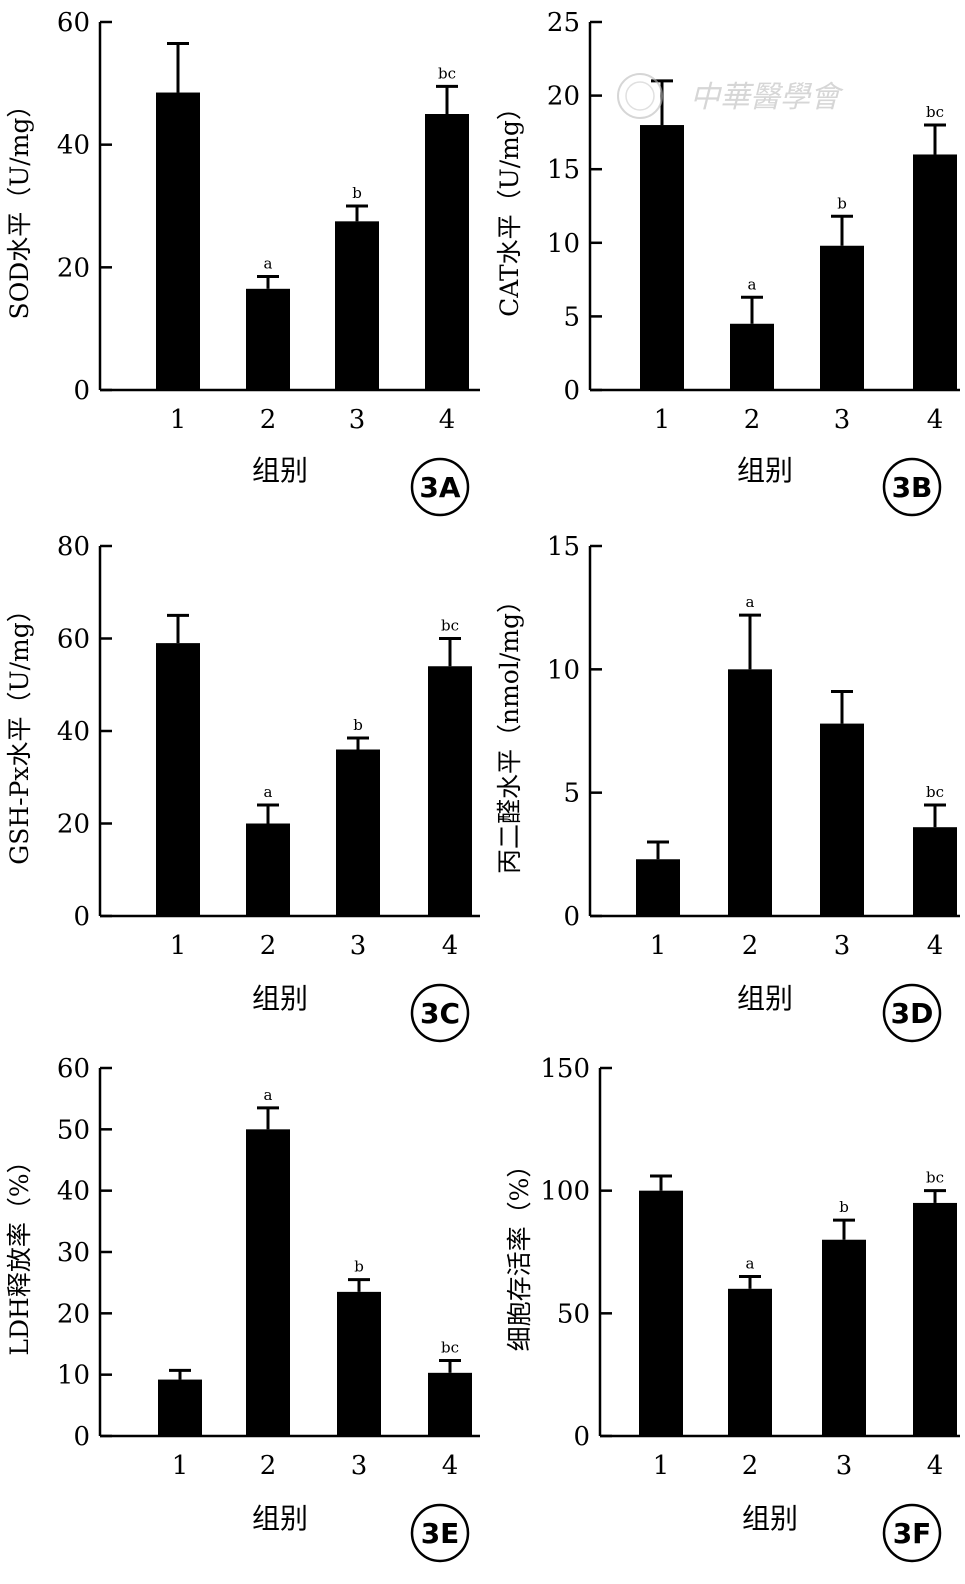 This screenshot has height=1584, width=965. Describe the element at coordinates (509, 731) in the screenshot. I see `y-axis-label: 丙二醛水平（nmol/mg）` at that location.